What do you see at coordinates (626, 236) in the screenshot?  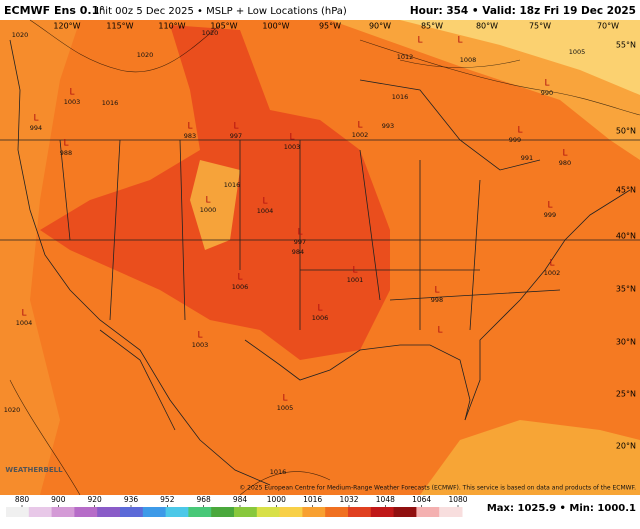 I see `lat-label: 40°N` at bounding box center [626, 236].